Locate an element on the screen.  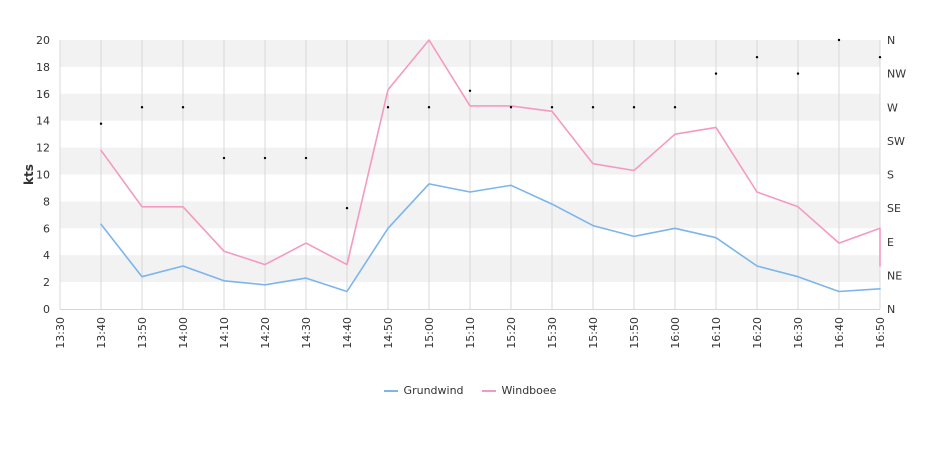
direction-tick-label: S is located at coordinates (890, 175).